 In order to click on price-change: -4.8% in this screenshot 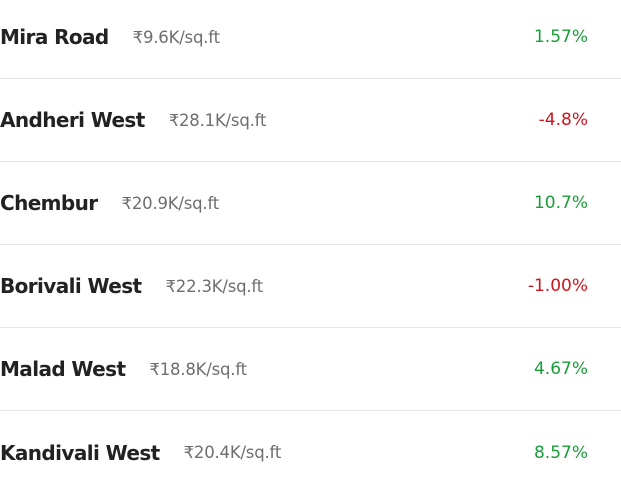, I will do `click(563, 120)`.